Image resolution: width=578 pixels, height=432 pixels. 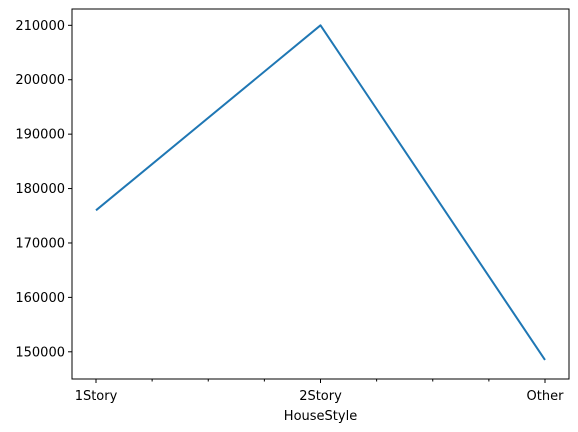 What do you see at coordinates (40, 243) in the screenshot?
I see `y-tick-label: 170000` at bounding box center [40, 243].